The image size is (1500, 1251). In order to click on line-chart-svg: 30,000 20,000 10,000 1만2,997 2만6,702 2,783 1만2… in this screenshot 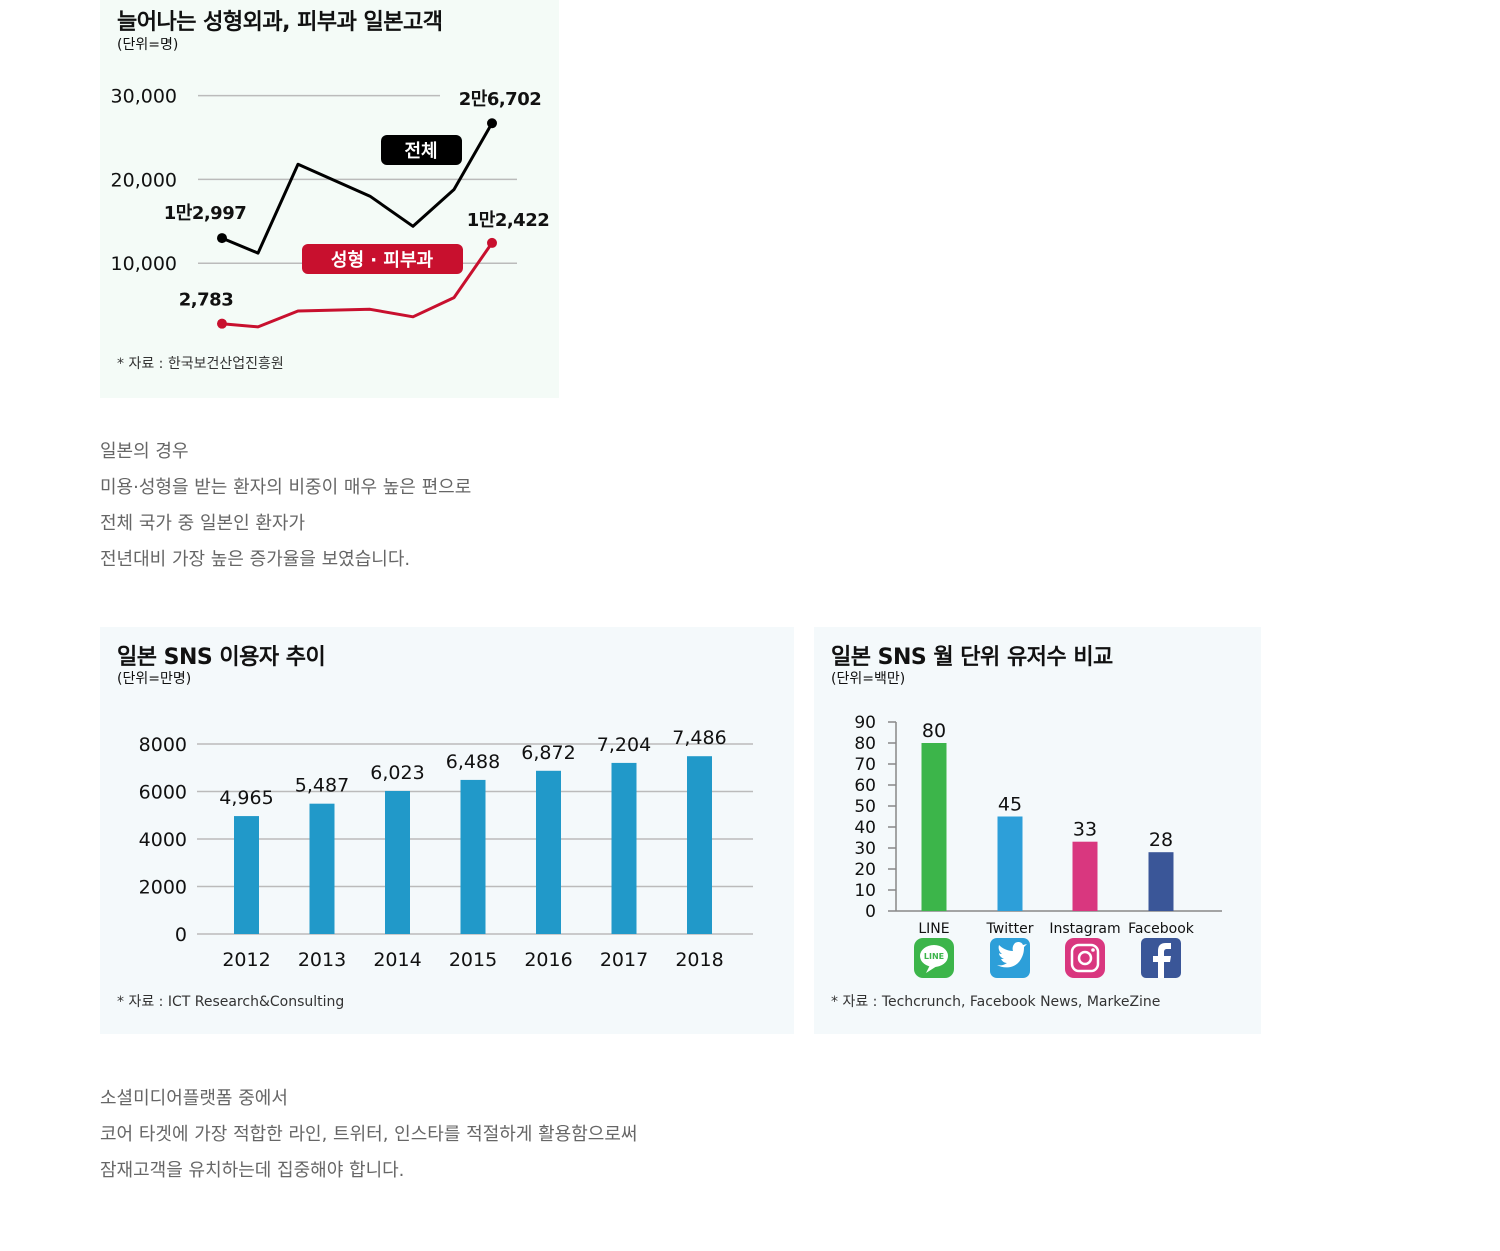, I will do `click(330, 207)`.